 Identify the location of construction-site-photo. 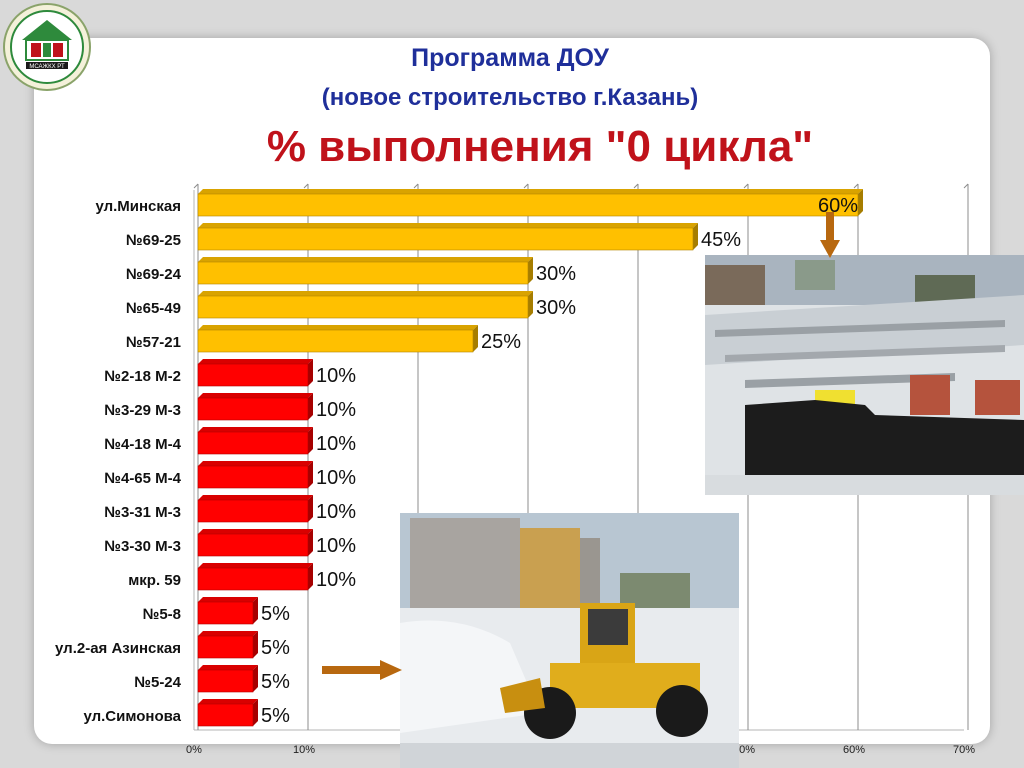
(864, 375).